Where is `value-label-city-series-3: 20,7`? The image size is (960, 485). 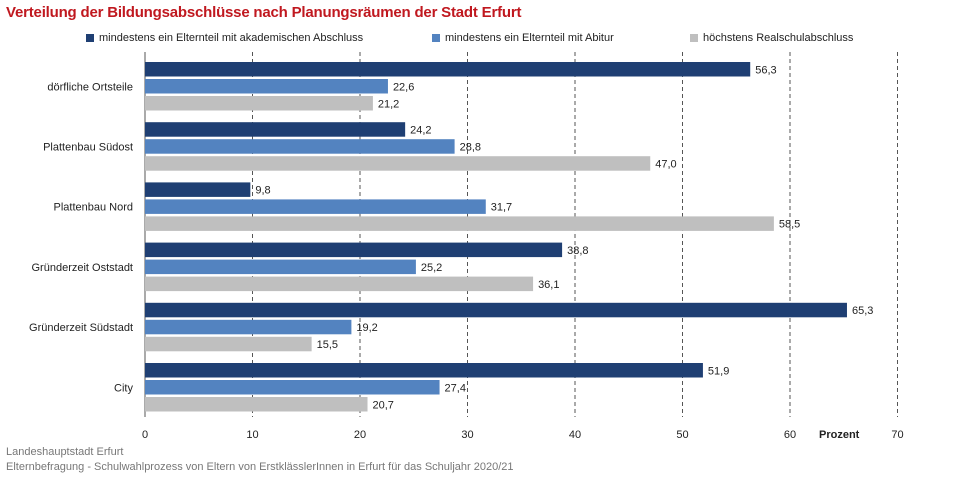 value-label-city-series-3: 20,7 is located at coordinates (383, 405).